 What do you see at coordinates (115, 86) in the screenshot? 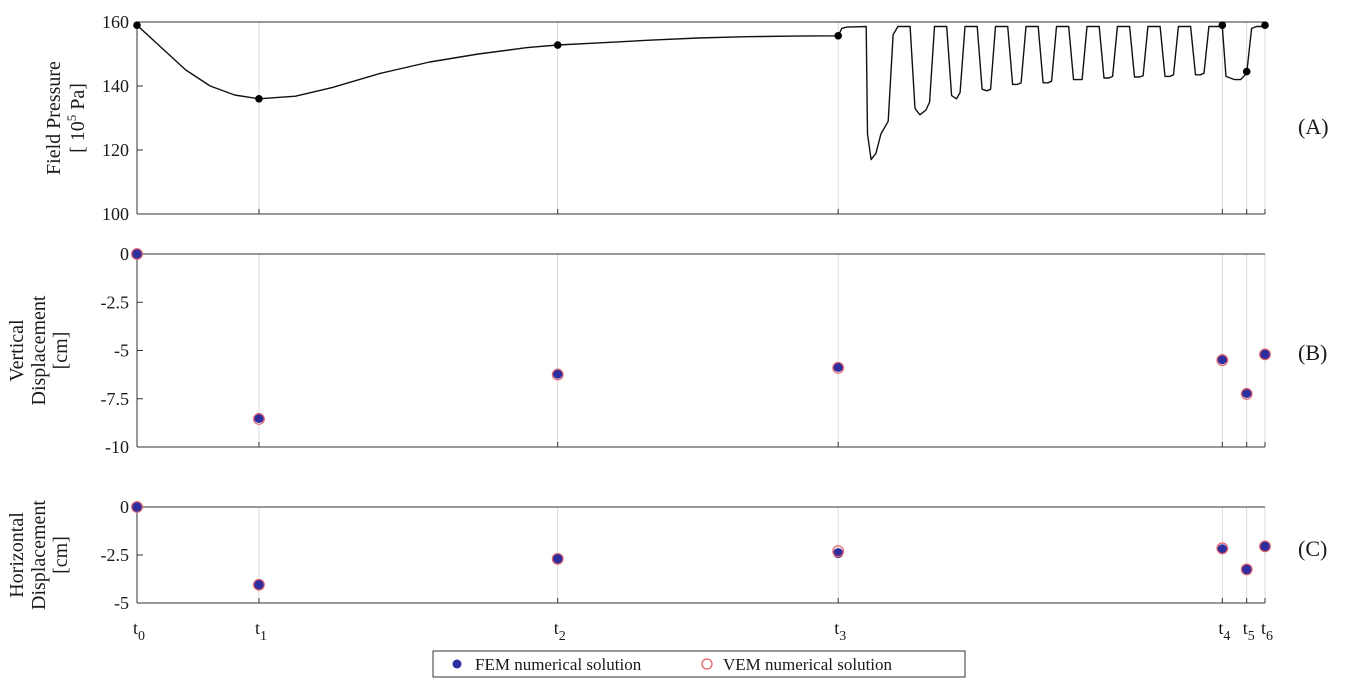
I see `y-tick-label: 140` at bounding box center [115, 86].